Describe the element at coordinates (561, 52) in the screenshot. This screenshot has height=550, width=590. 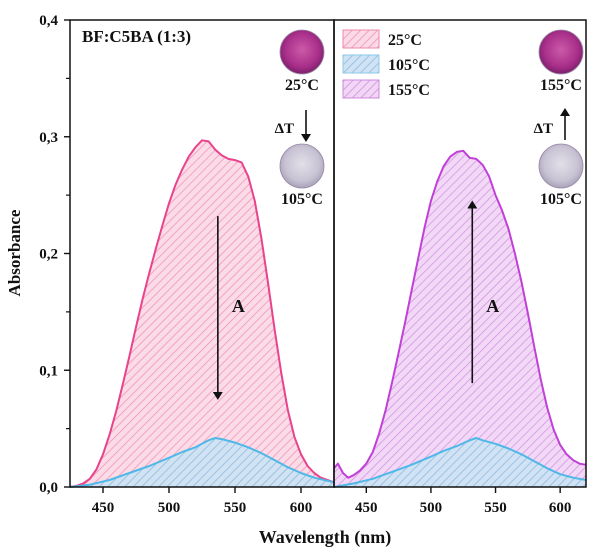
I see `right-swatch-155-c` at that location.